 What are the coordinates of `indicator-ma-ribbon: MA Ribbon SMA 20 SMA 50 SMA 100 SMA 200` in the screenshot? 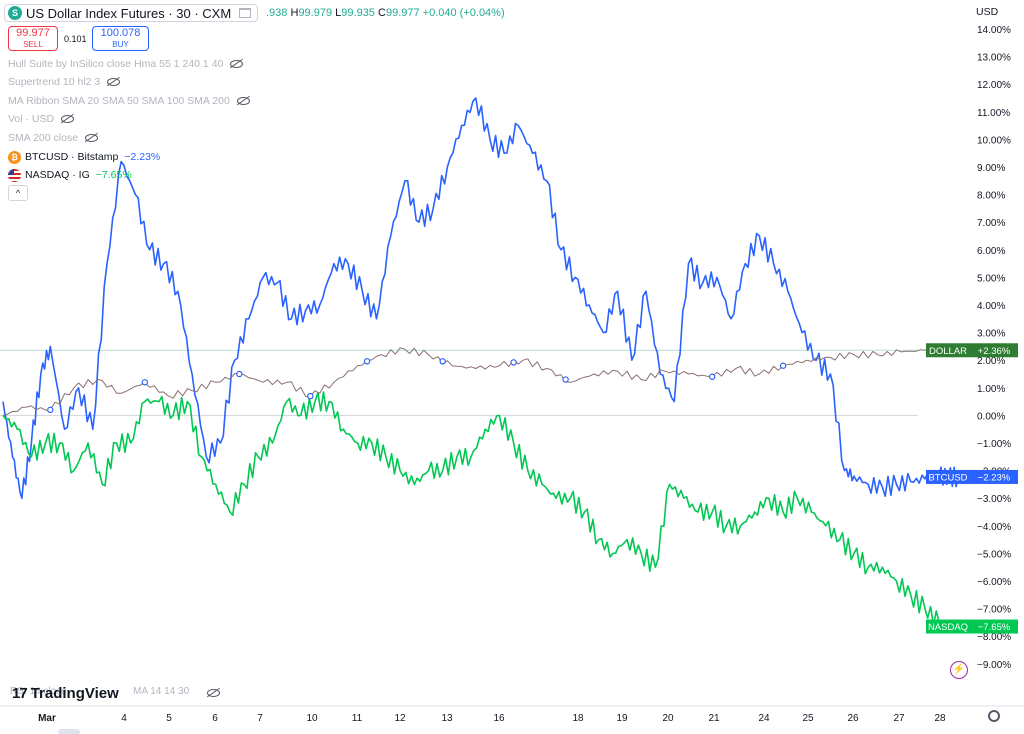 It's located at (129, 101).